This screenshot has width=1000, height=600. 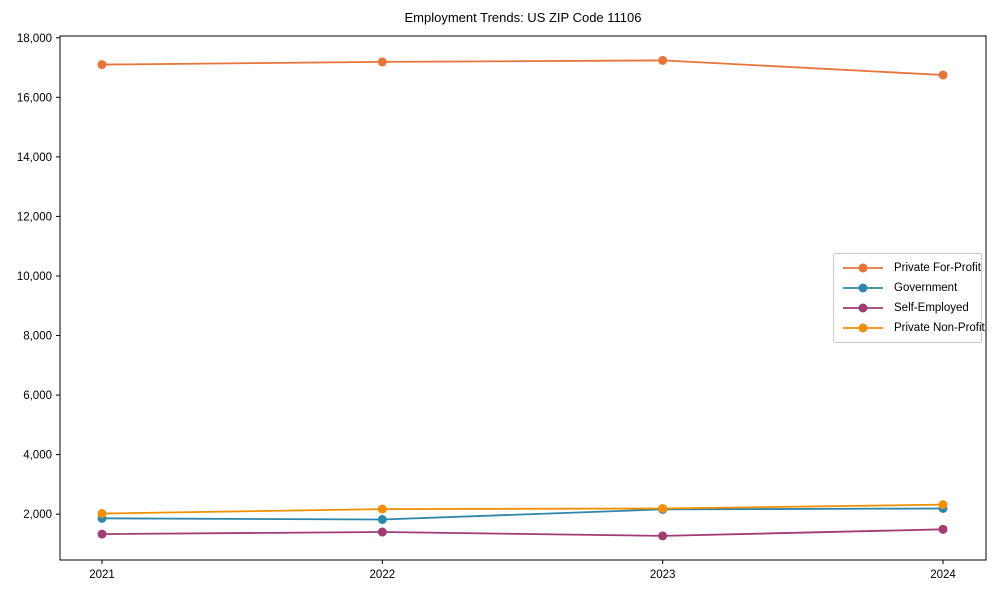 What do you see at coordinates (34, 277) in the screenshot?
I see `y-tick-label: 10,000` at bounding box center [34, 277].